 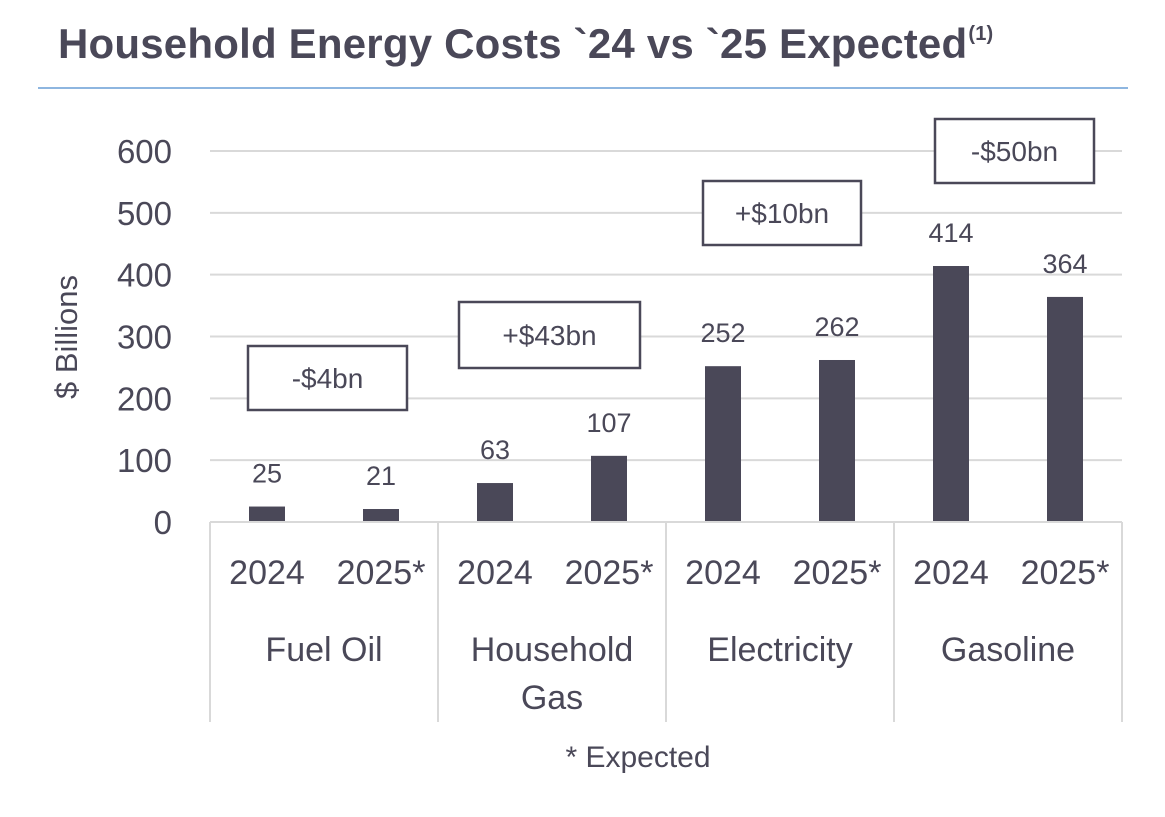 I want to click on x-tick-label-1-1: 2025*, so click(x=609, y=573).